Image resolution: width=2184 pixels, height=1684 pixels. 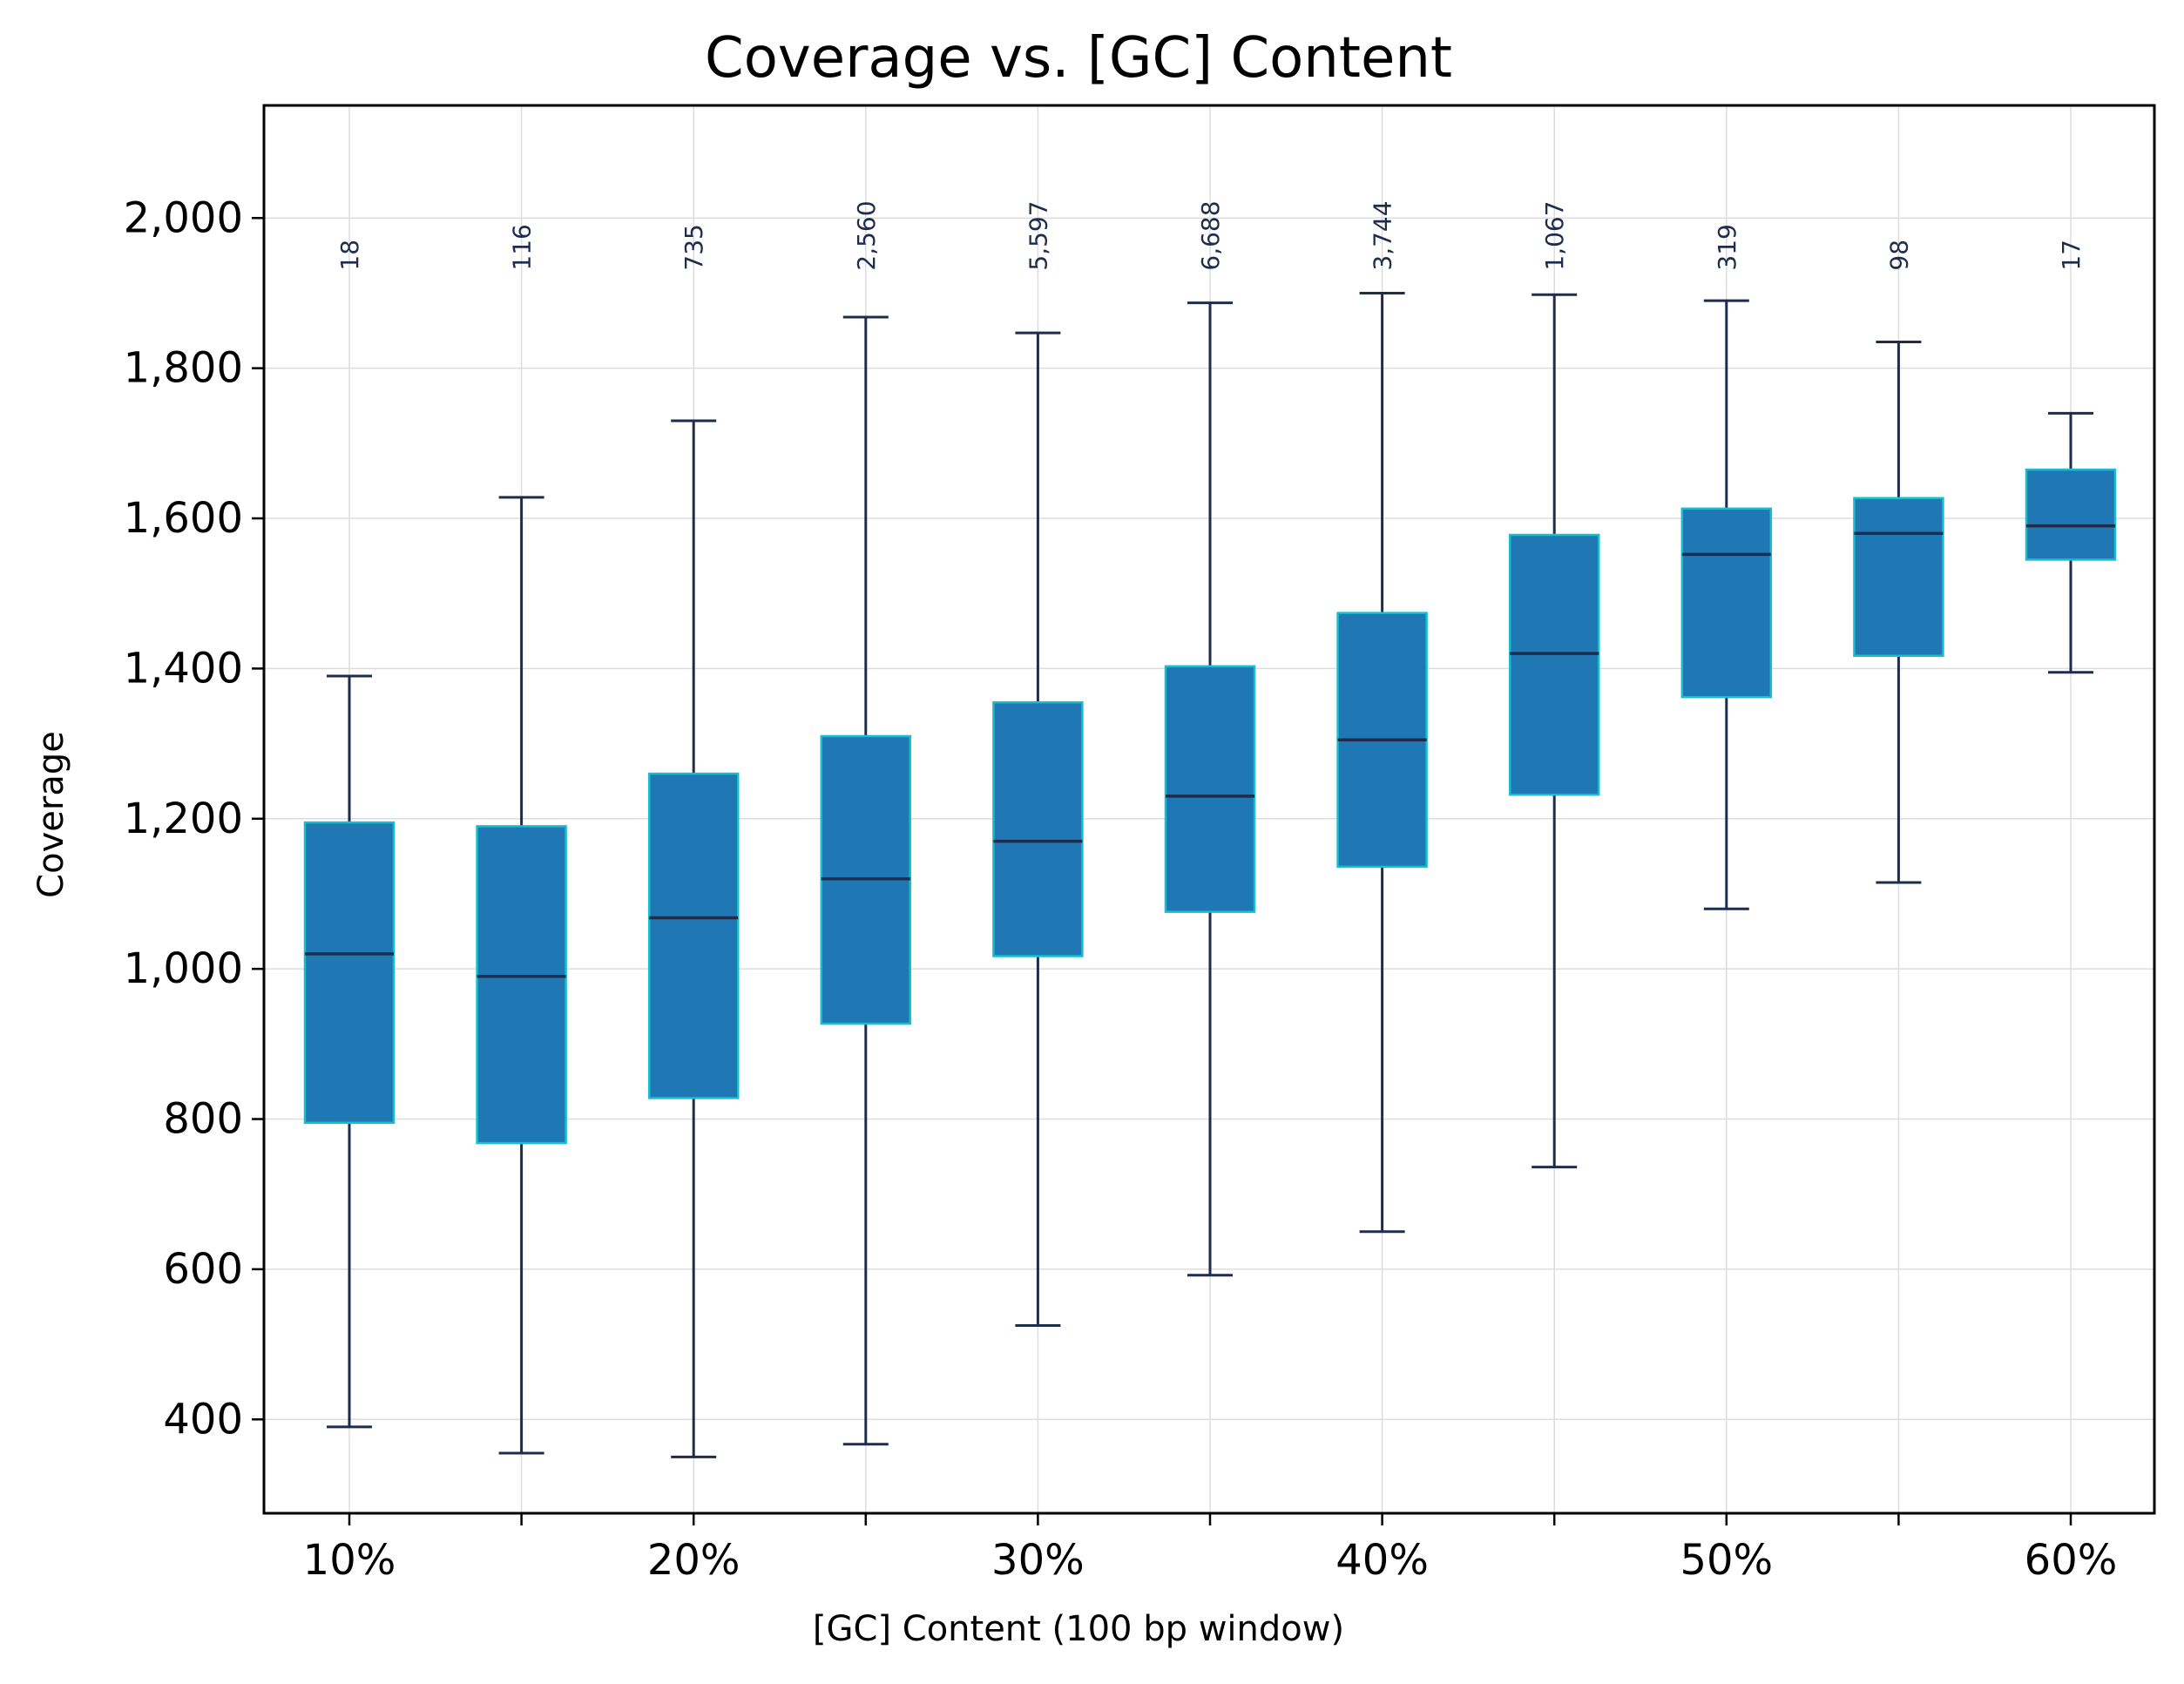 I want to click on y-tick-label: 400, so click(x=203, y=1420).